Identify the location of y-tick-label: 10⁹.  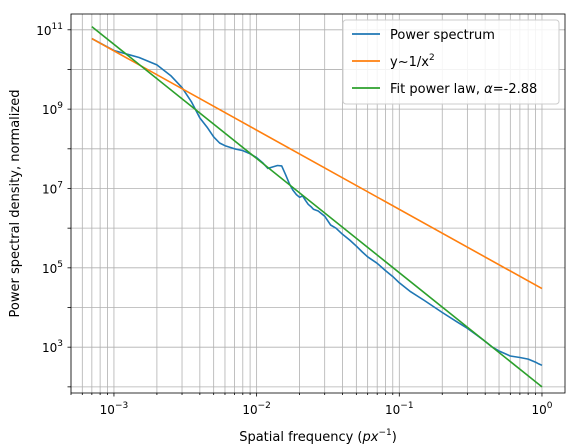
(52, 109).